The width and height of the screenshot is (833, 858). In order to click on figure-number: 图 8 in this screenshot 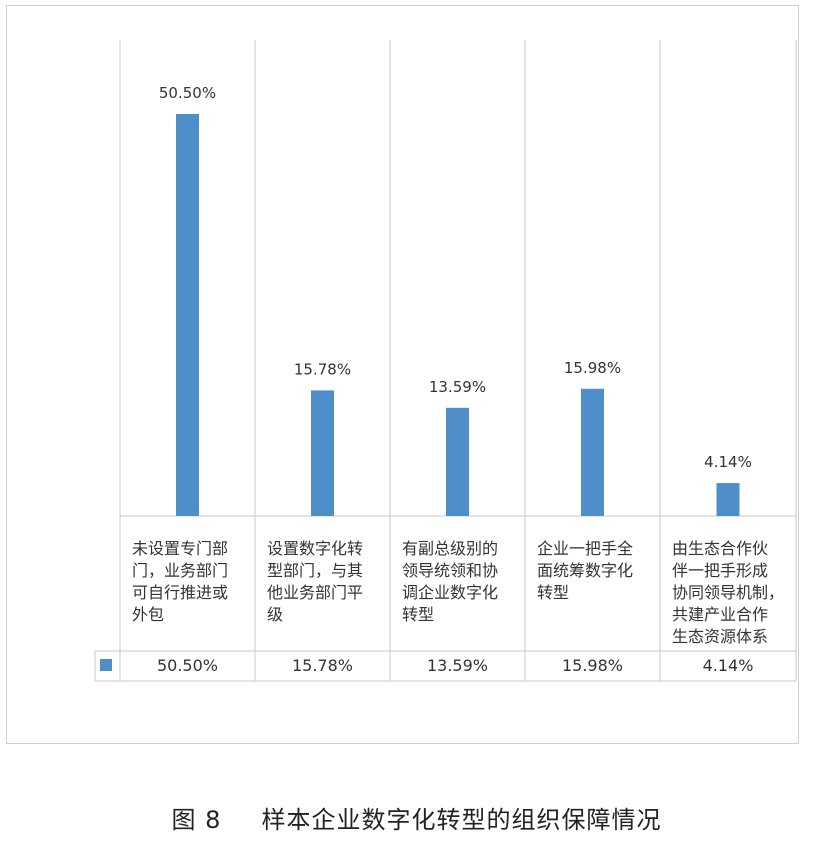, I will do `click(196, 820)`.